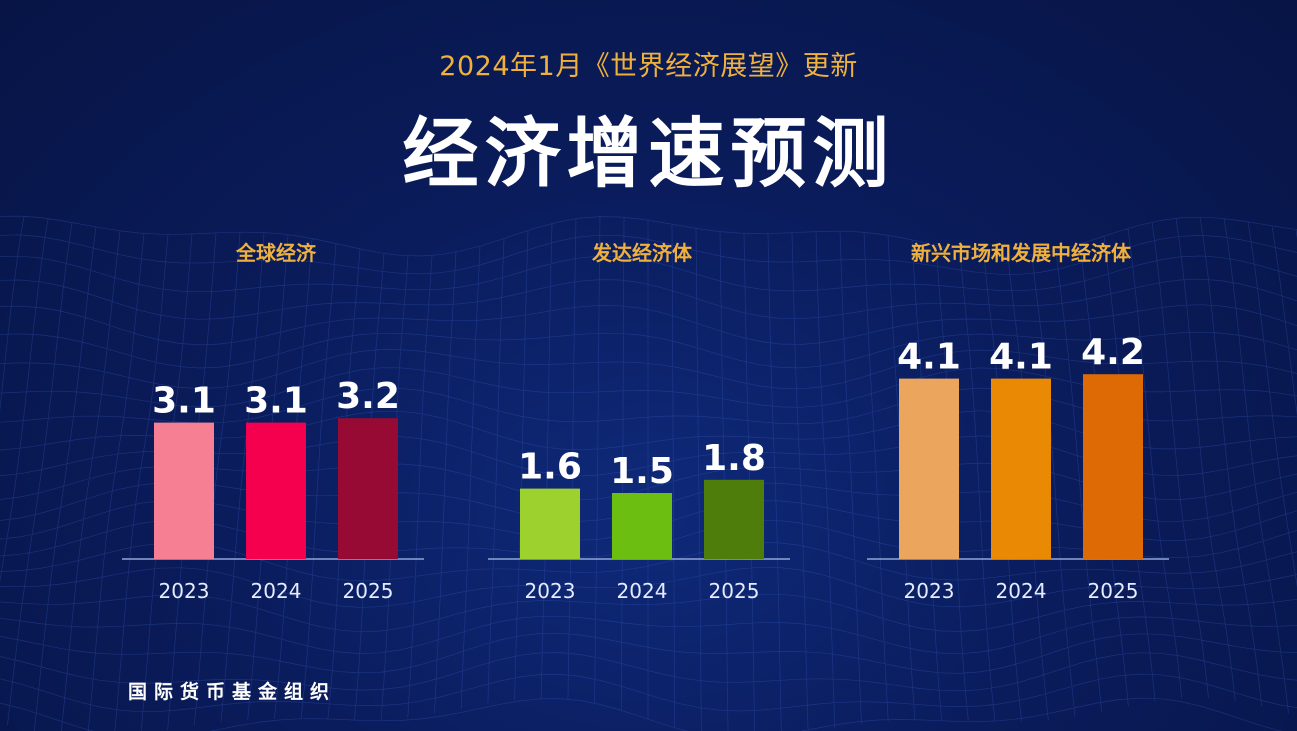 The height and width of the screenshot is (731, 1297). What do you see at coordinates (642, 471) in the screenshot?
I see `data-label: 1.5` at bounding box center [642, 471].